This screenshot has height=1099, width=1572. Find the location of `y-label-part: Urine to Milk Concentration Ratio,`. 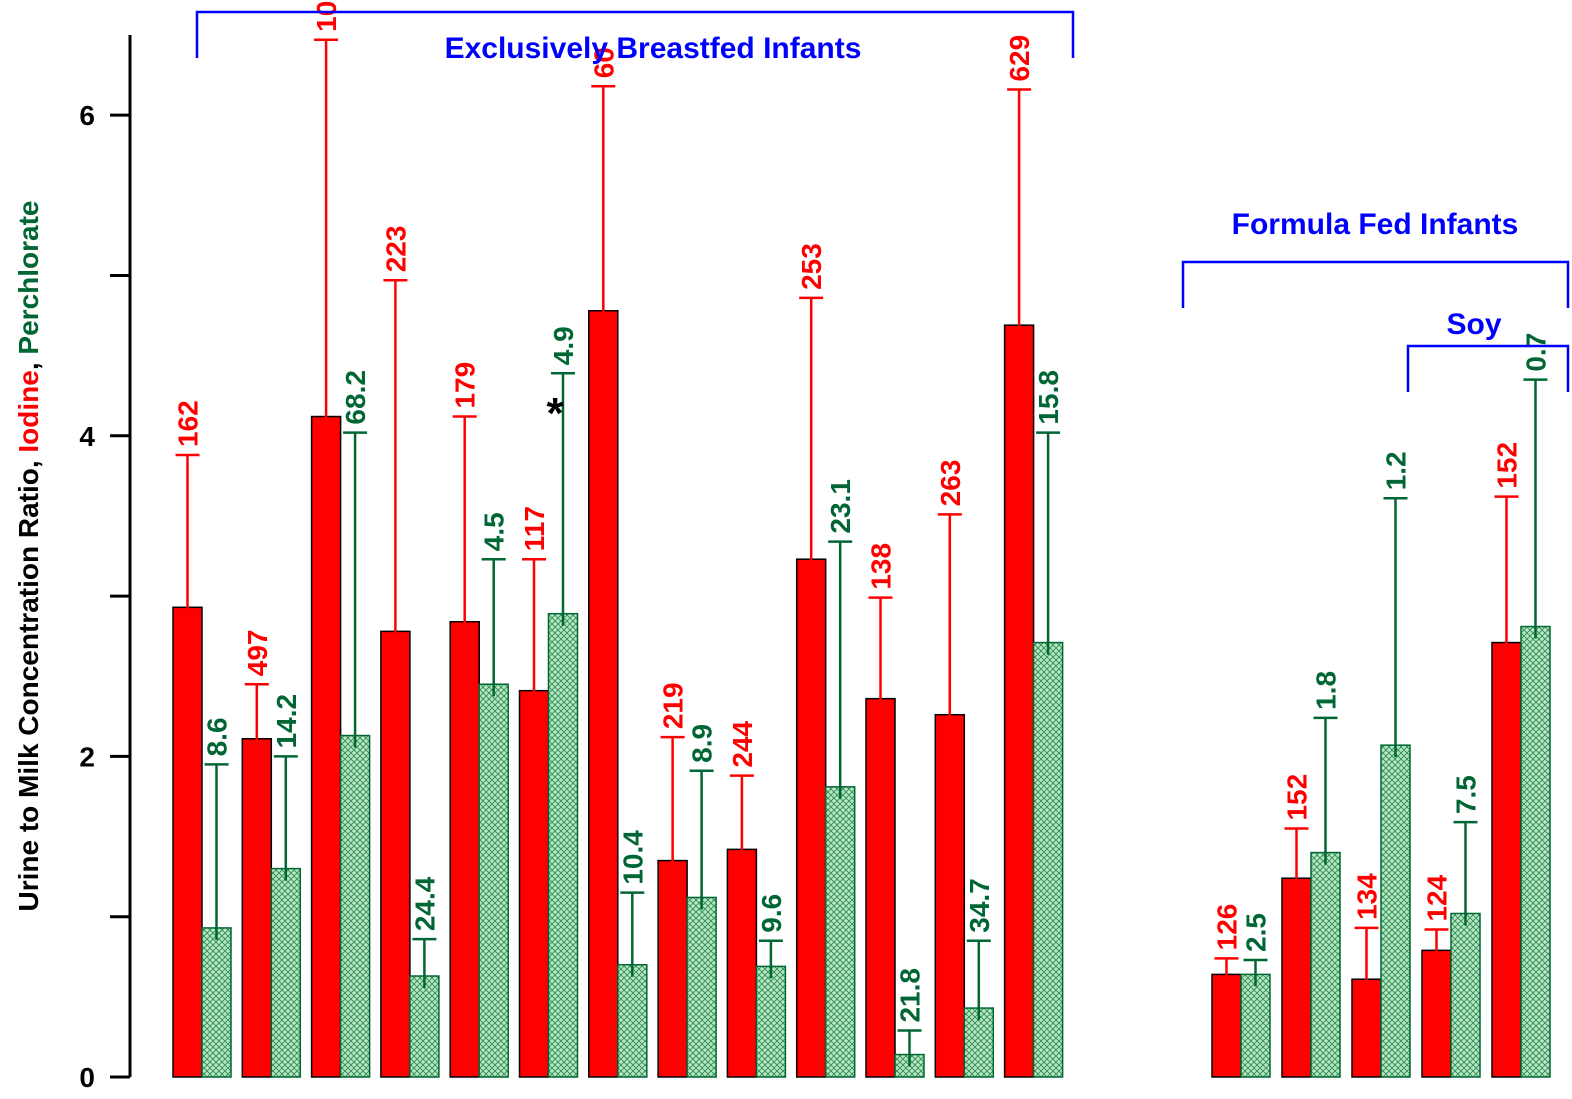

y-label-part: Urine to Milk Concentration Ratio, is located at coordinates (28, 682).